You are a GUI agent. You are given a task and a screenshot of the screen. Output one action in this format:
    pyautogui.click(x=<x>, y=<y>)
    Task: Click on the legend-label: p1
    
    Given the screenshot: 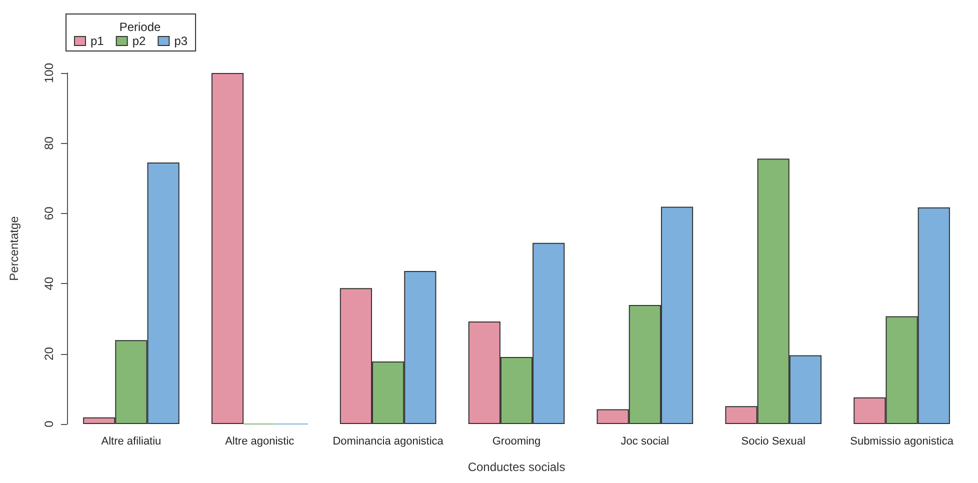 What is the action you would take?
    pyautogui.click(x=97, y=41)
    